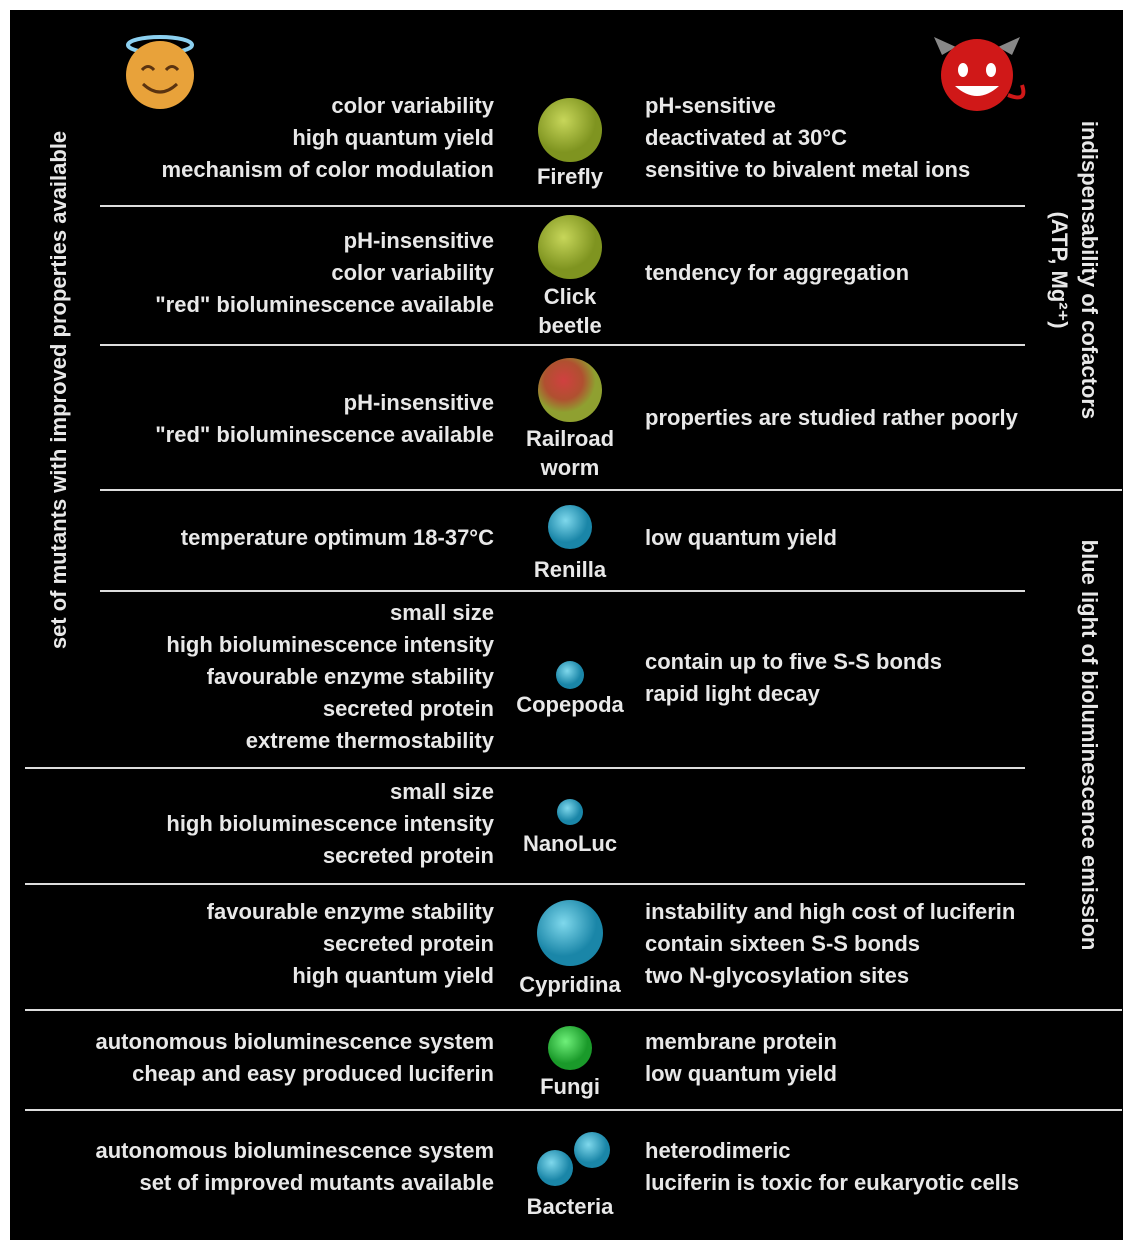  What do you see at coordinates (832, 1182) in the screenshot?
I see `disadvantage: luciferin is toxic for eukaryotic cells` at bounding box center [832, 1182].